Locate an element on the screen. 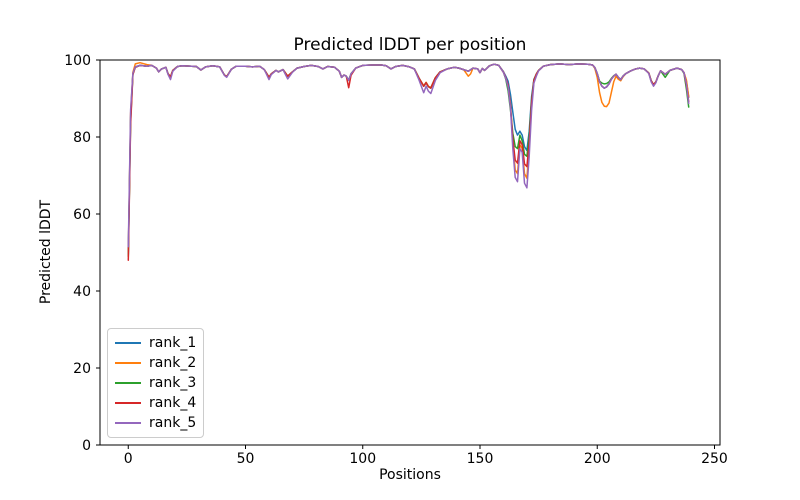 The height and width of the screenshot is (500, 800). x-tick-label: 100 is located at coordinates (362, 459).